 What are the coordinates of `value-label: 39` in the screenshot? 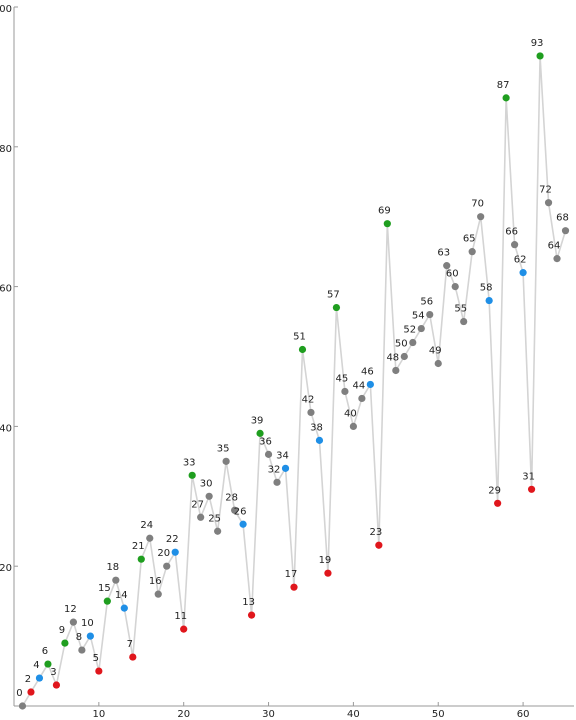 It's located at (257, 420).